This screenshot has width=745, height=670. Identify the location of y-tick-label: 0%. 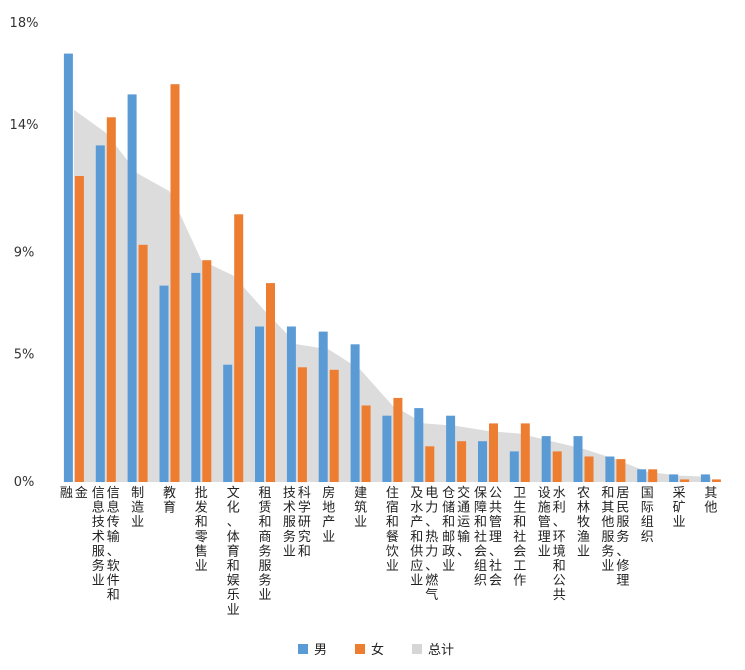
(24, 482).